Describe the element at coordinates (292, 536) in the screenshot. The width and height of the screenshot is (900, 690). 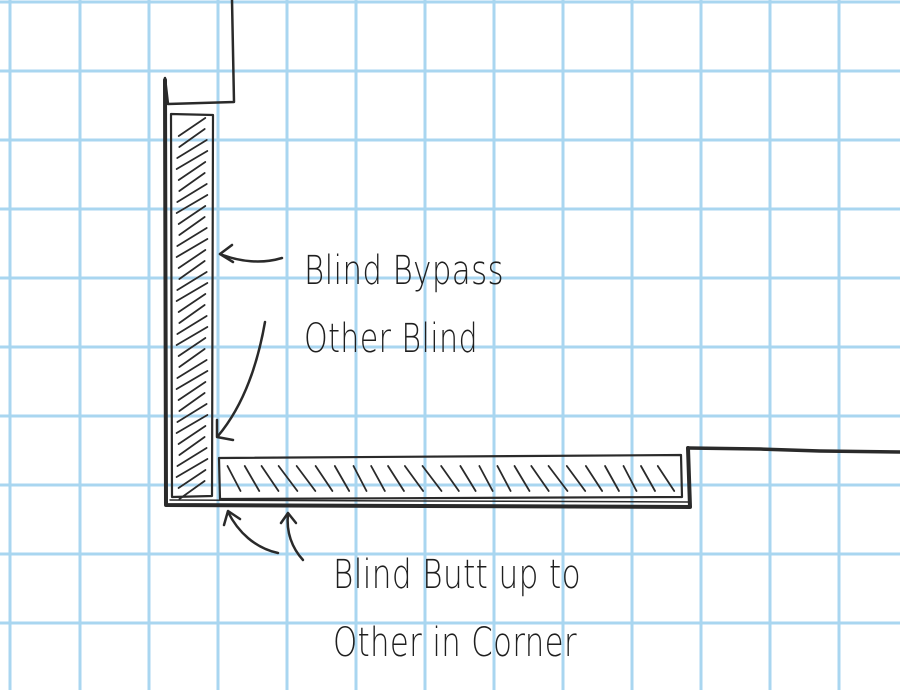
I see `butt-arrow-right` at that location.